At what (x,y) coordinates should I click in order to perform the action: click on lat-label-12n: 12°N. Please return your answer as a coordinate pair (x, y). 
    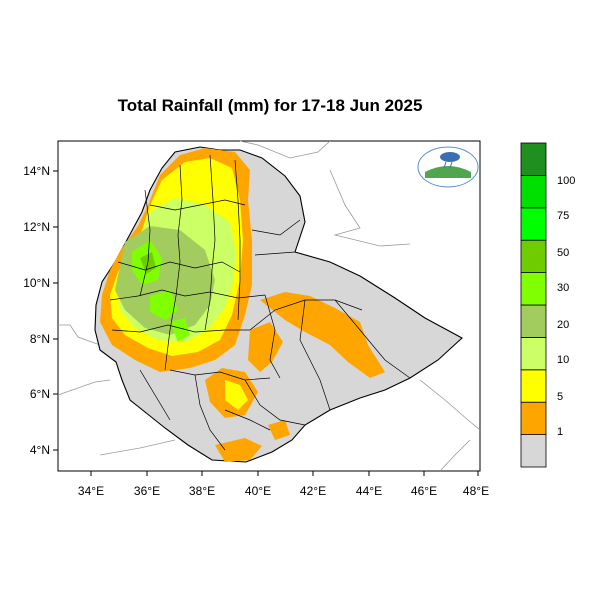
    Looking at the image, I should click on (36, 227).